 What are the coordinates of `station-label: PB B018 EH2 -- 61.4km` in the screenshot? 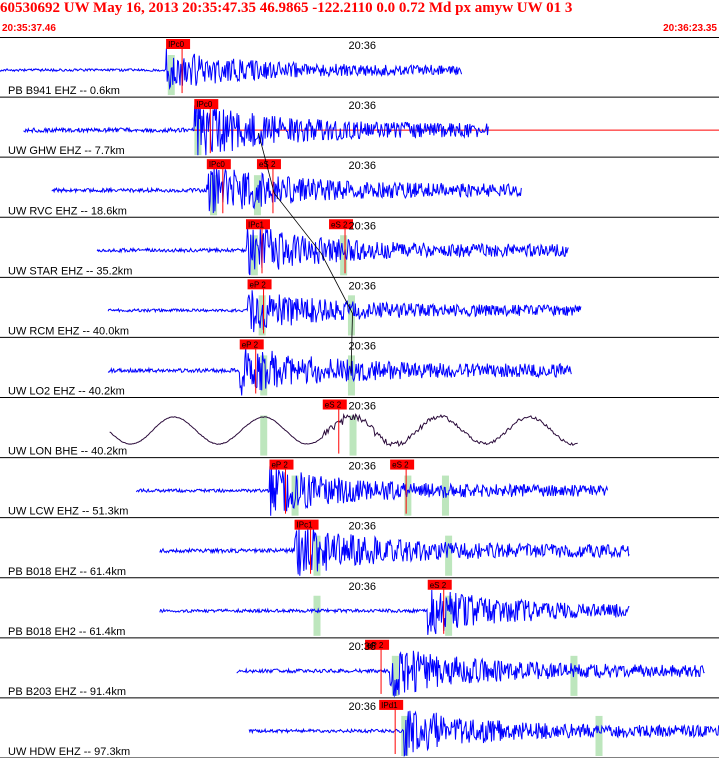 It's located at (66, 632).